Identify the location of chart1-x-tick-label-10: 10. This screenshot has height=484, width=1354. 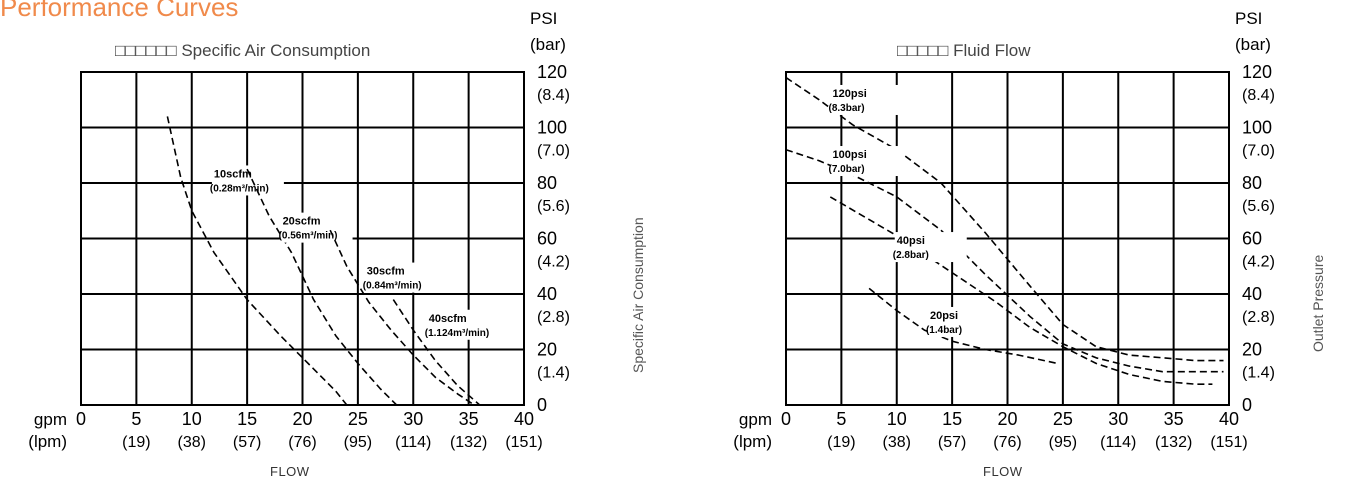
(192, 419).